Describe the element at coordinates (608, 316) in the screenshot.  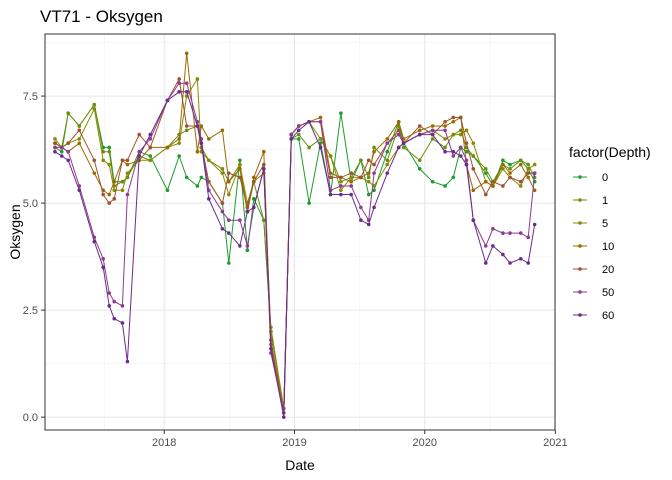
I see `legend-label: 60` at that location.